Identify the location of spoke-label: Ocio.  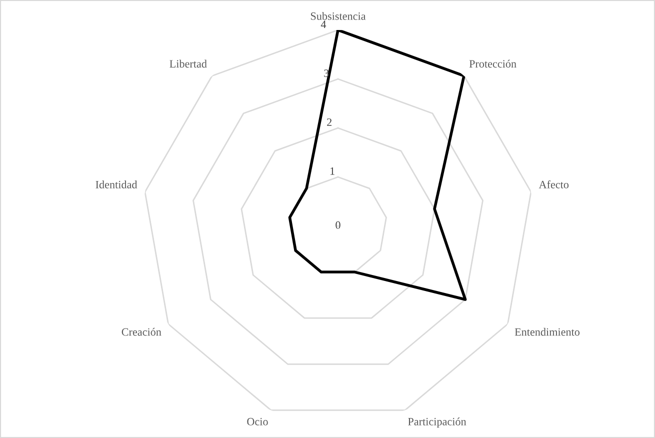
(257, 422).